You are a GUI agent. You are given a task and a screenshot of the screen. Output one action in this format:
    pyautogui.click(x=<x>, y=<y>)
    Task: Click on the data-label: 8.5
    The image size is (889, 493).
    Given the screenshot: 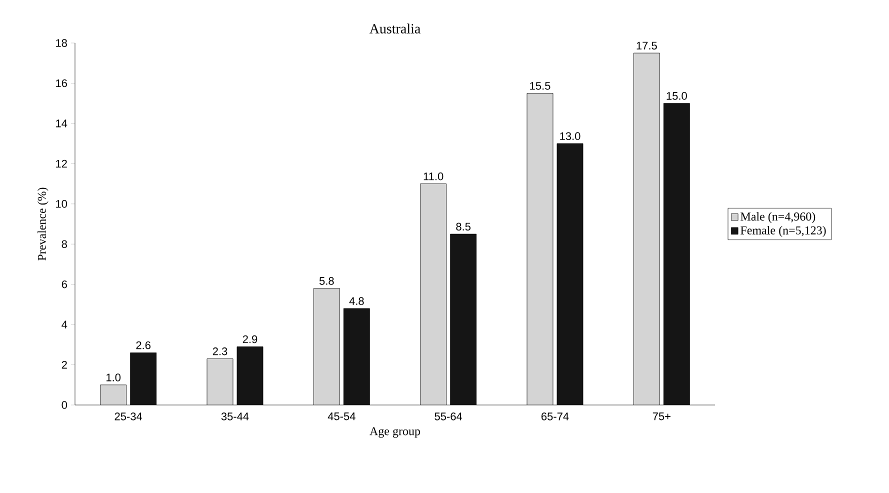 What is the action you would take?
    pyautogui.click(x=463, y=226)
    